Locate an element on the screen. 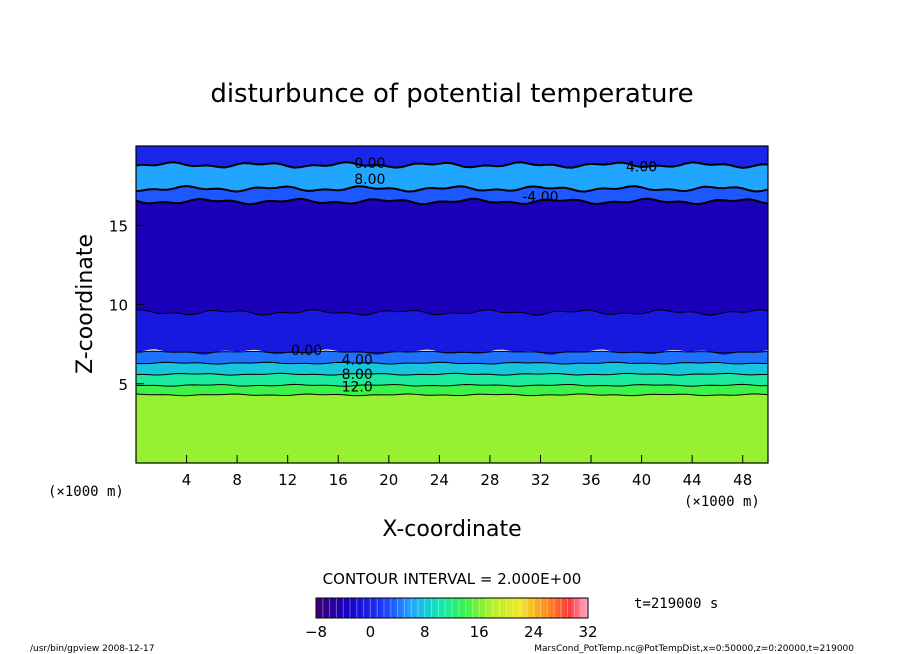  y-tick-label-1: 10 is located at coordinates (118, 306).